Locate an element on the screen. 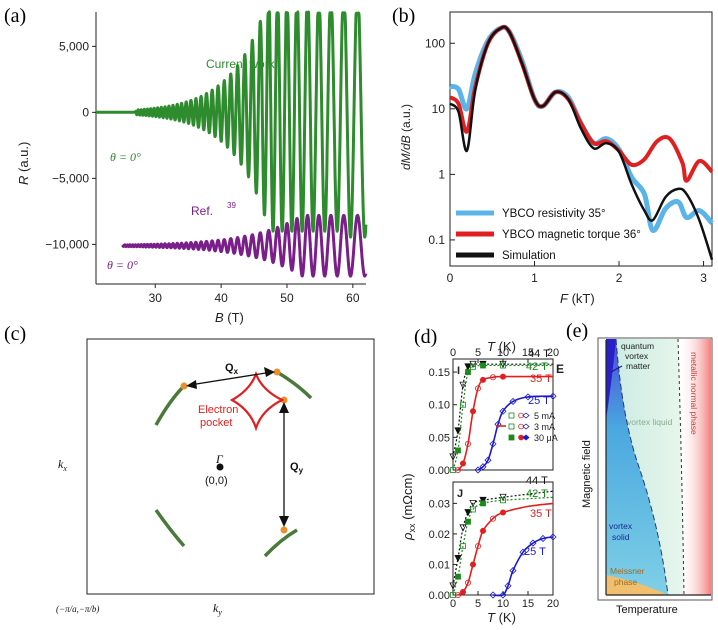  d-lower-y-tick-label: 0.00 is located at coordinates (439, 596).